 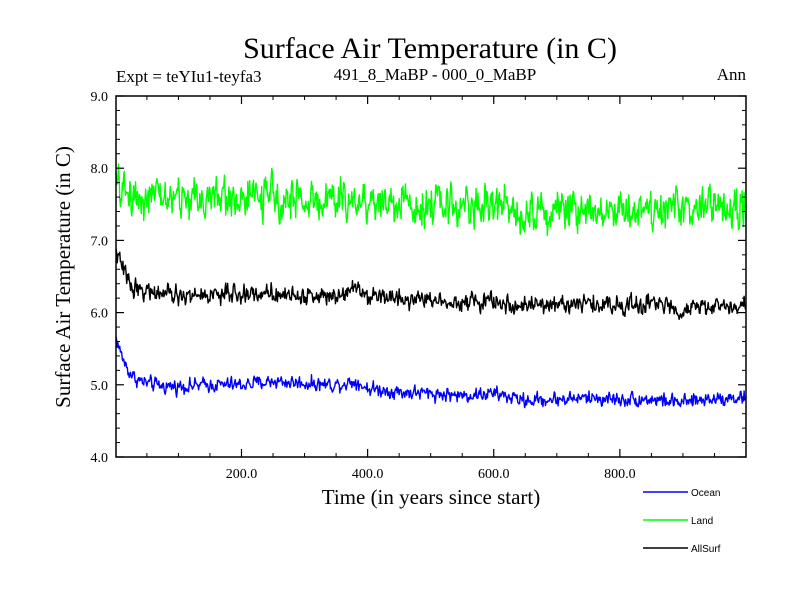 What do you see at coordinates (494, 474) in the screenshot?
I see `x-tick-label: 600.0` at bounding box center [494, 474].